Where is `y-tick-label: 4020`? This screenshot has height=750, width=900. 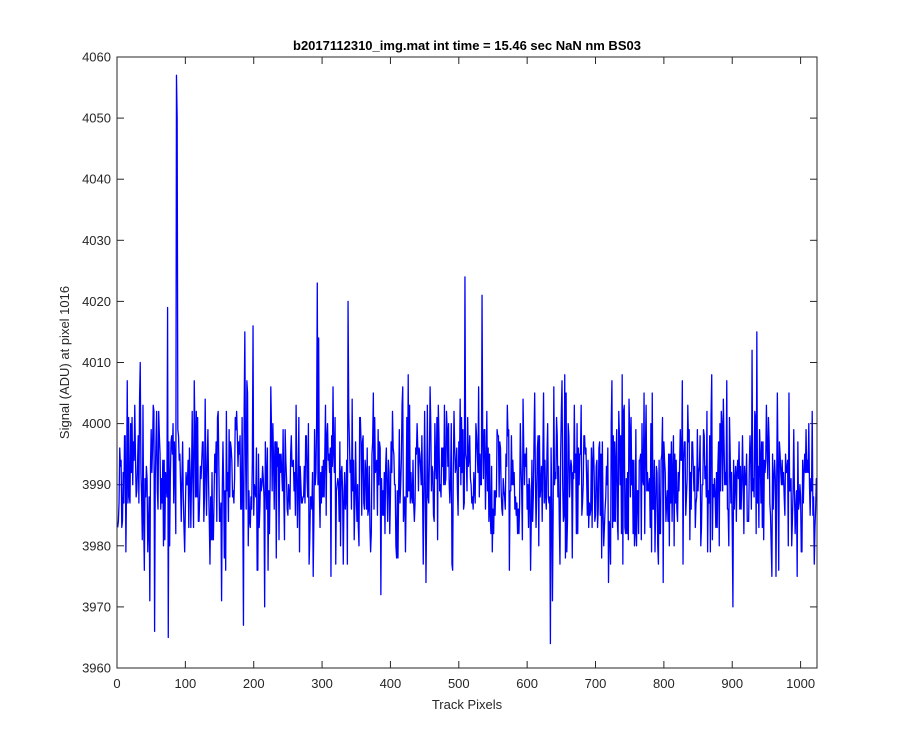
y-tick-label: 4020 is located at coordinates (96, 301).